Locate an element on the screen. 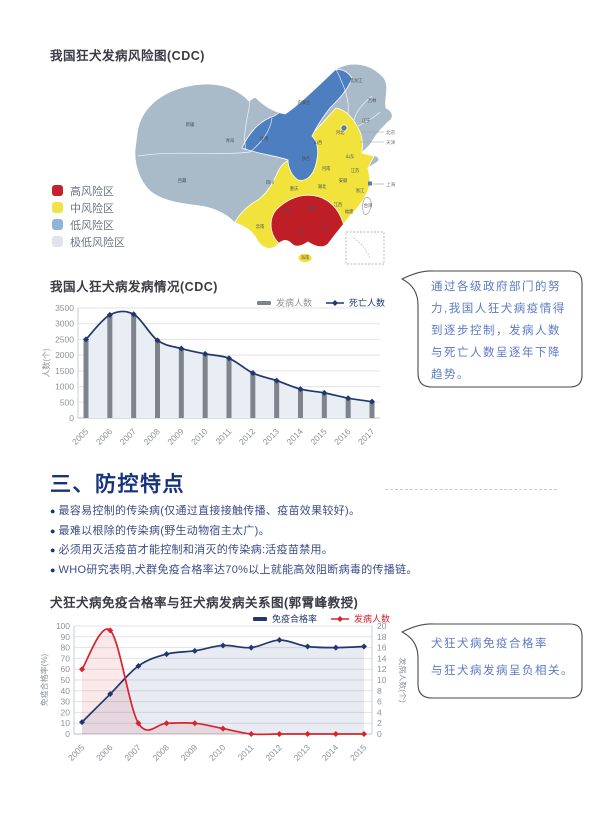 The height and width of the screenshot is (831, 600). svg-text: 1000 is located at coordinates (64, 387).